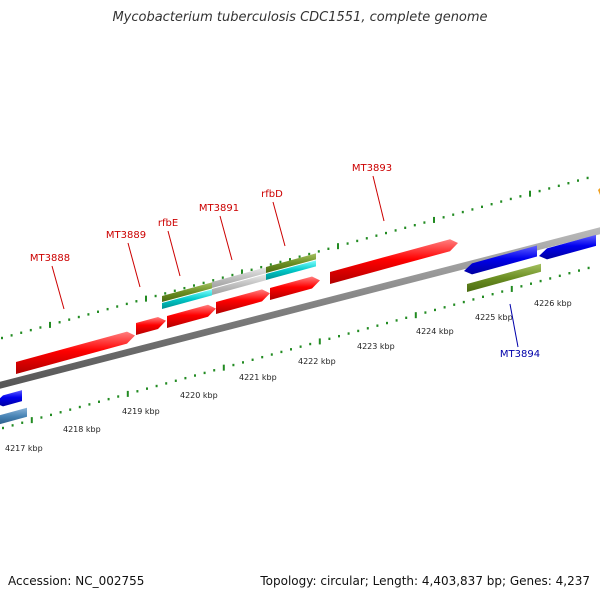  Describe the element at coordinates (50, 258) in the screenshot. I see `gene-label: MT3888` at that location.